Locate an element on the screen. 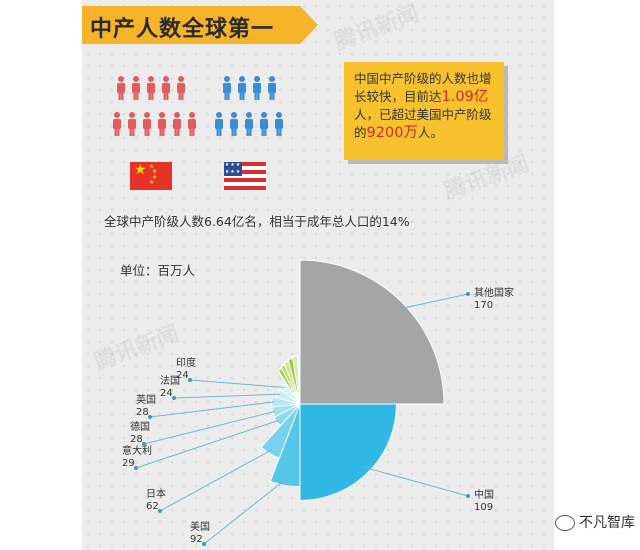 The height and width of the screenshot is (550, 640). slice-value-4: 29 is located at coordinates (128, 463).